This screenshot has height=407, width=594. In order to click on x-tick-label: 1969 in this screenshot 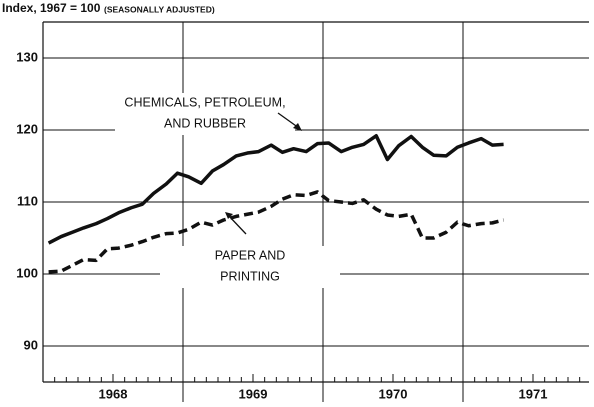, I will do `click(253, 393)`.